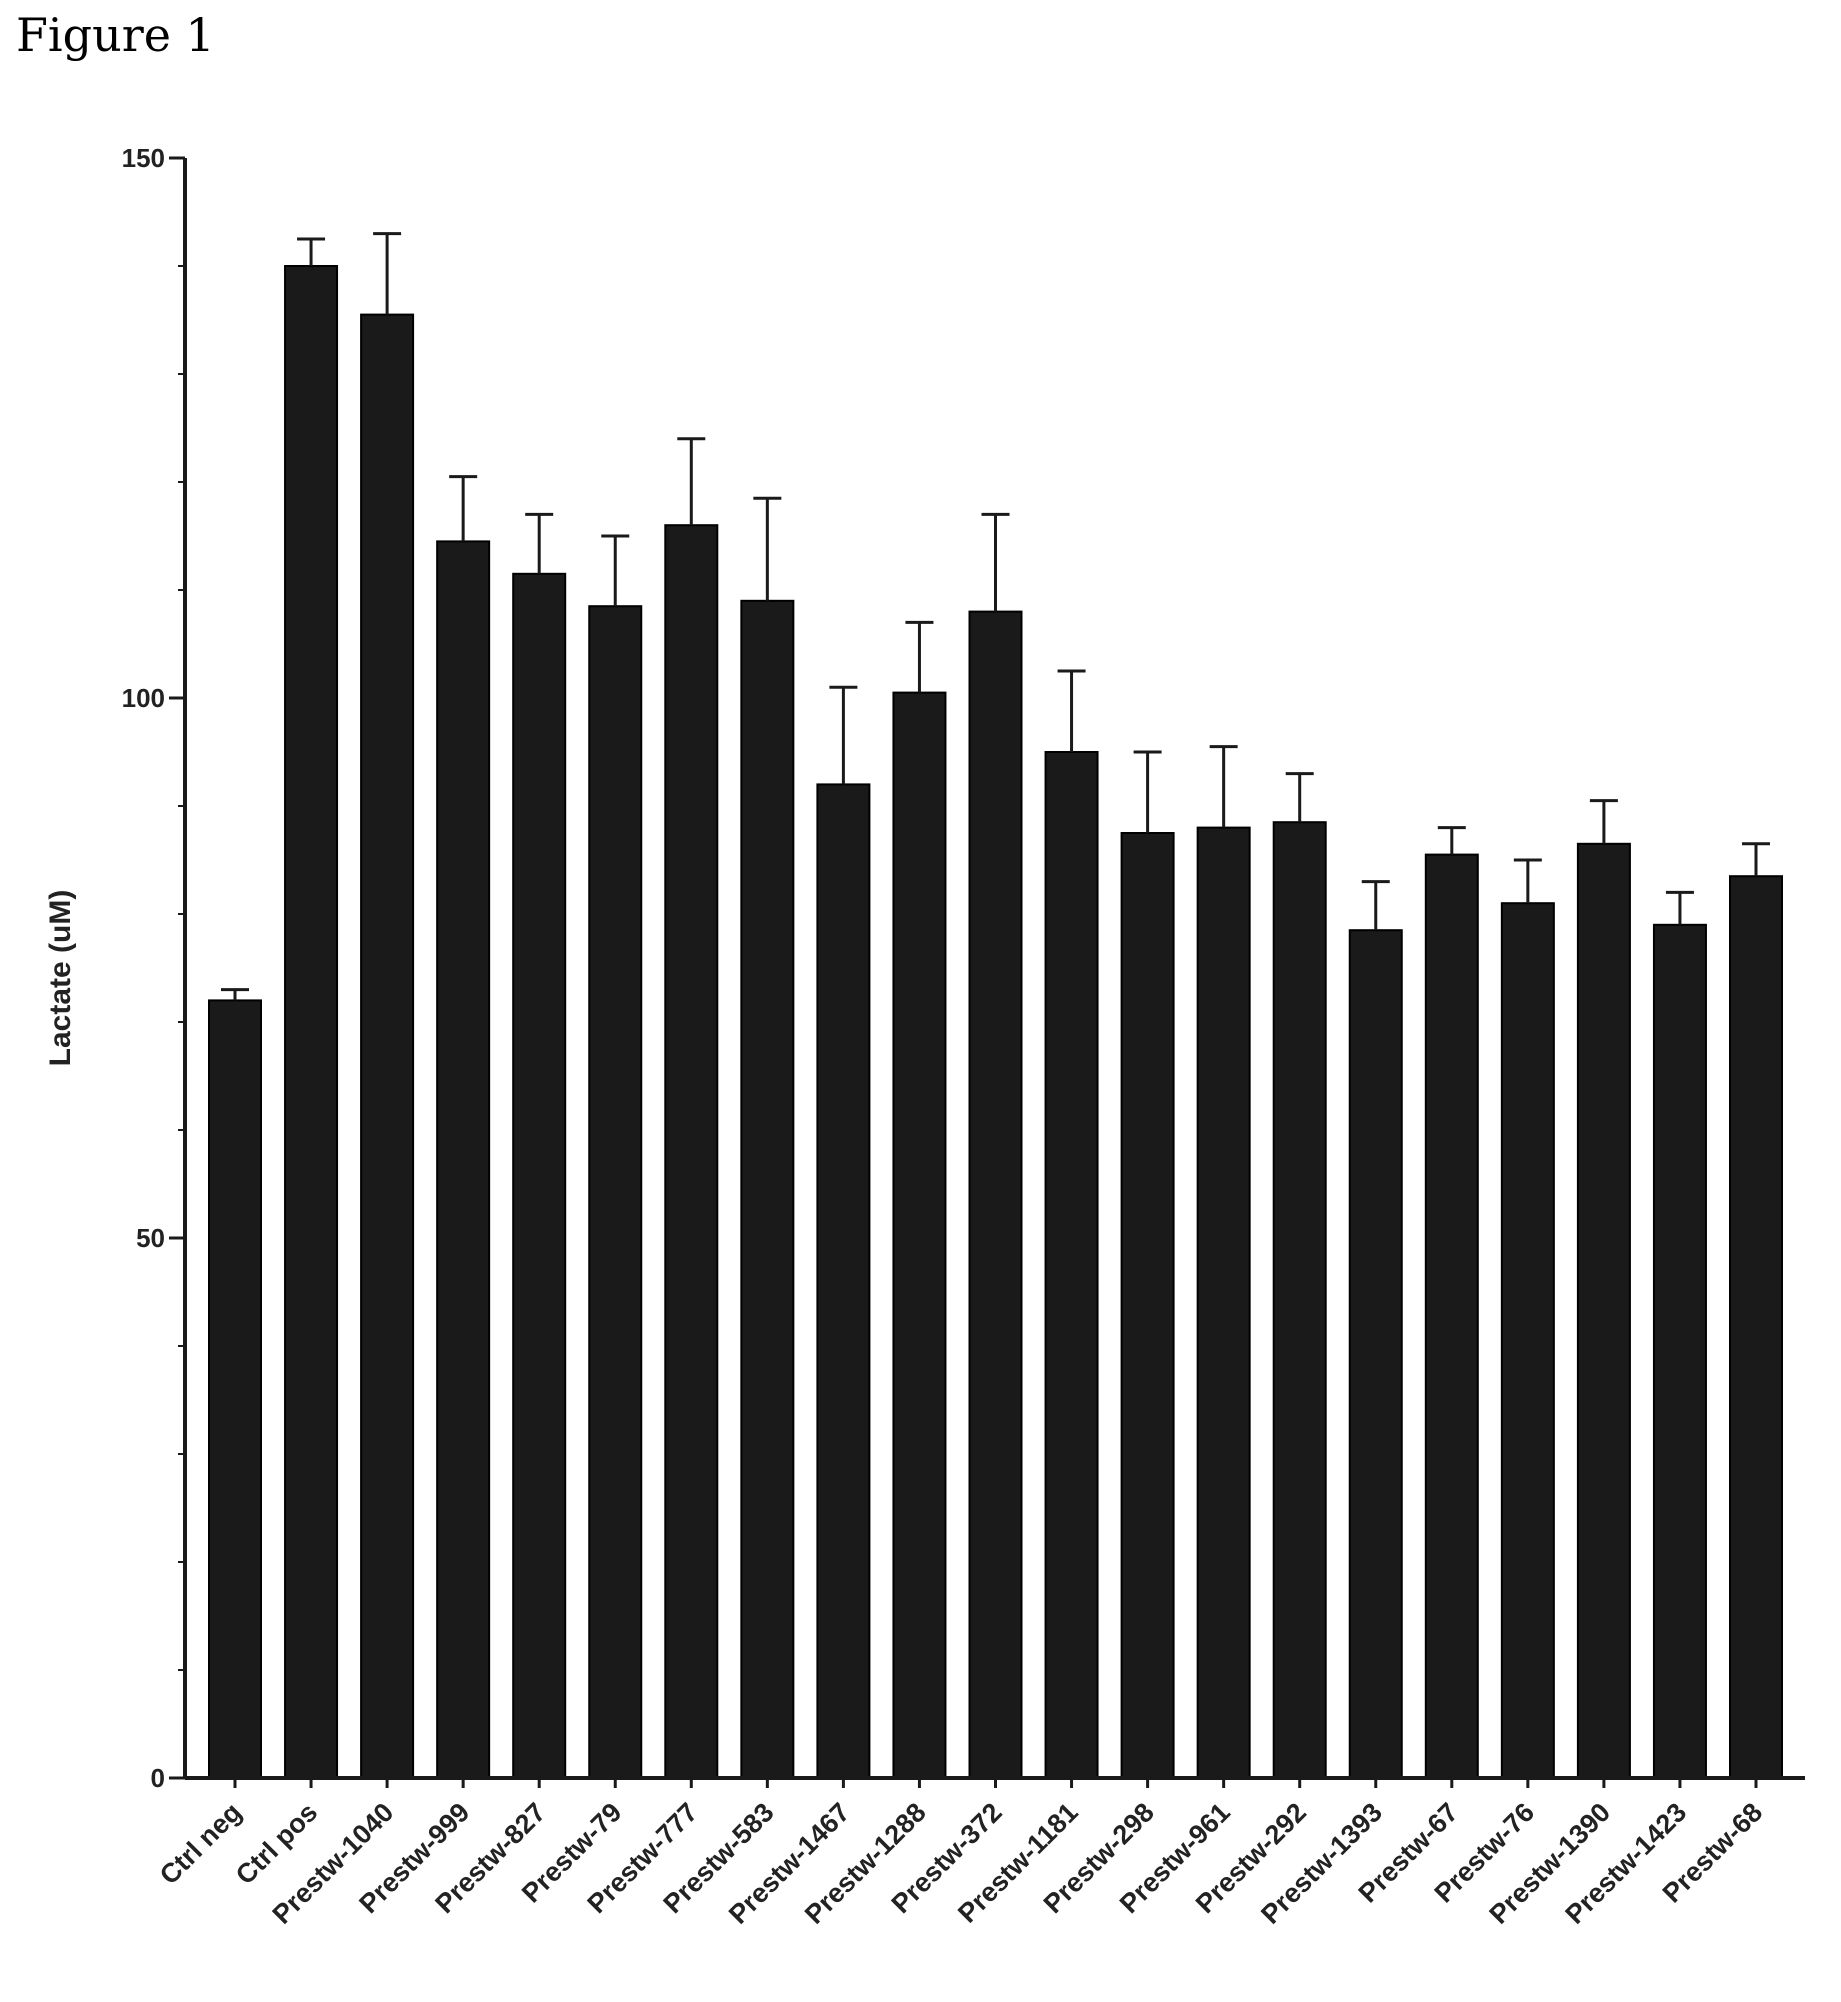 The image size is (1841, 2002). What do you see at coordinates (143, 158) in the screenshot?
I see `y-tick-label: 150` at bounding box center [143, 158].